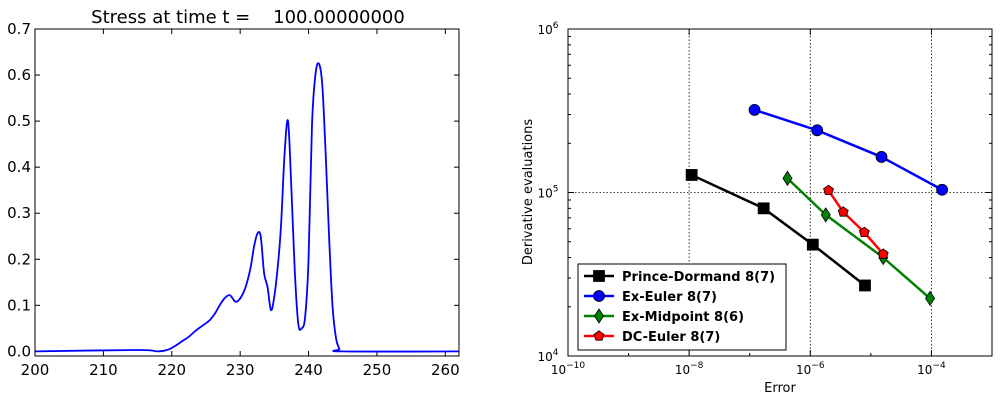 Image resolution: width=1000 pixels, height=398 pixels. Describe the element at coordinates (103, 370) in the screenshot. I see `x-tick-label: 210` at that location.